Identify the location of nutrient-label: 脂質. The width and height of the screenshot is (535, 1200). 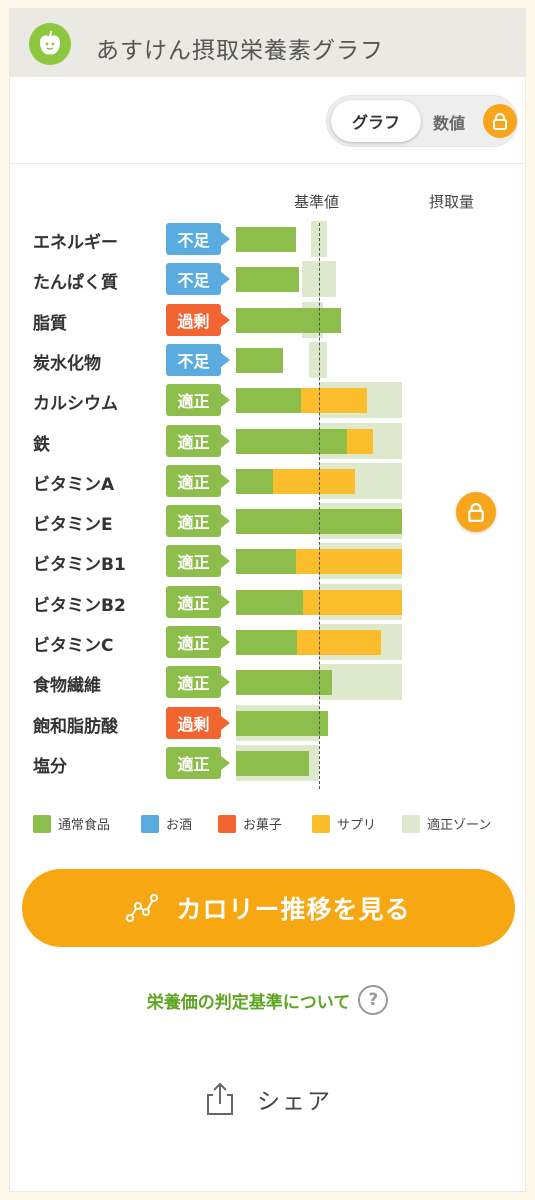
(50, 323).